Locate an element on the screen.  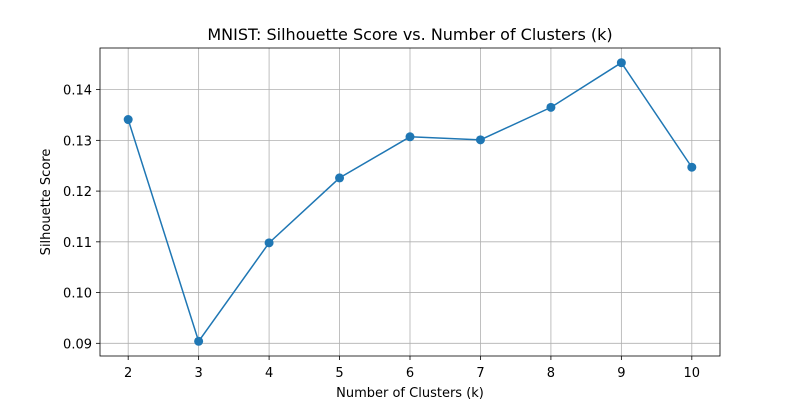
x-tick-label: 3 is located at coordinates (198, 373).